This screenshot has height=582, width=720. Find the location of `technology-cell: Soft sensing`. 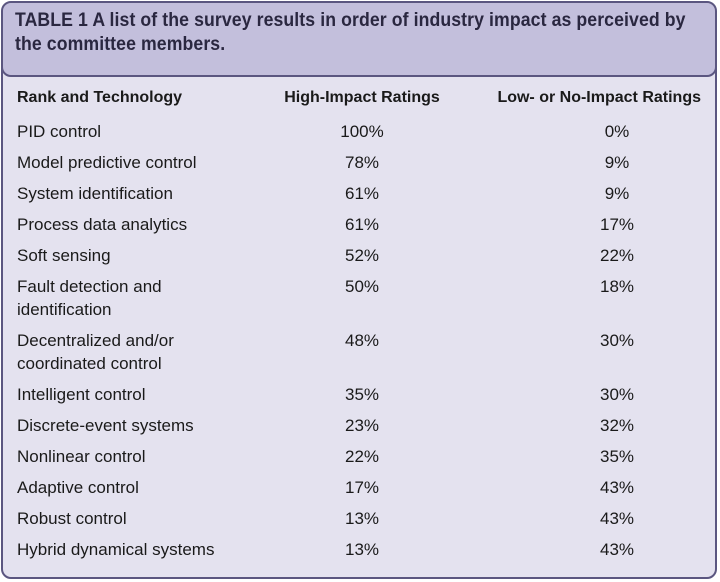

technology-cell: Soft sensing is located at coordinates (64, 255).